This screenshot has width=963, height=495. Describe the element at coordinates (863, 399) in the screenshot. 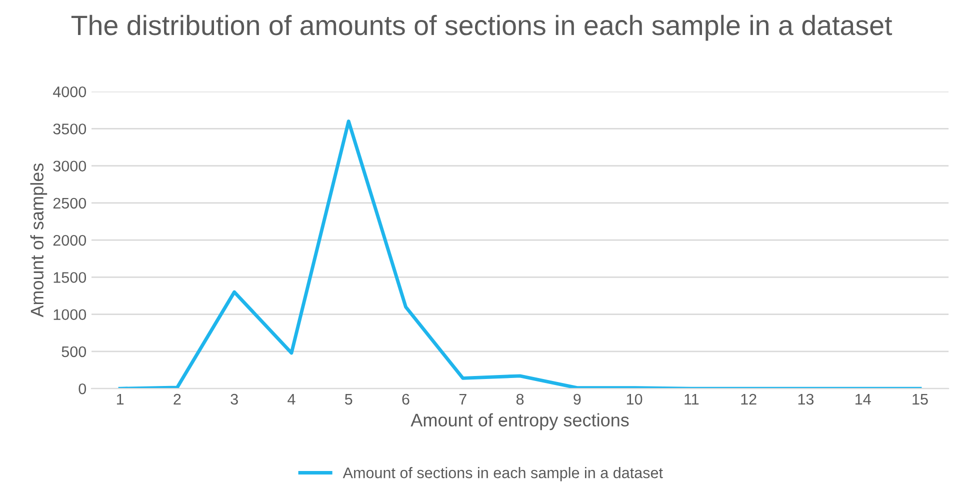

I see `x-tick-label: 14` at that location.